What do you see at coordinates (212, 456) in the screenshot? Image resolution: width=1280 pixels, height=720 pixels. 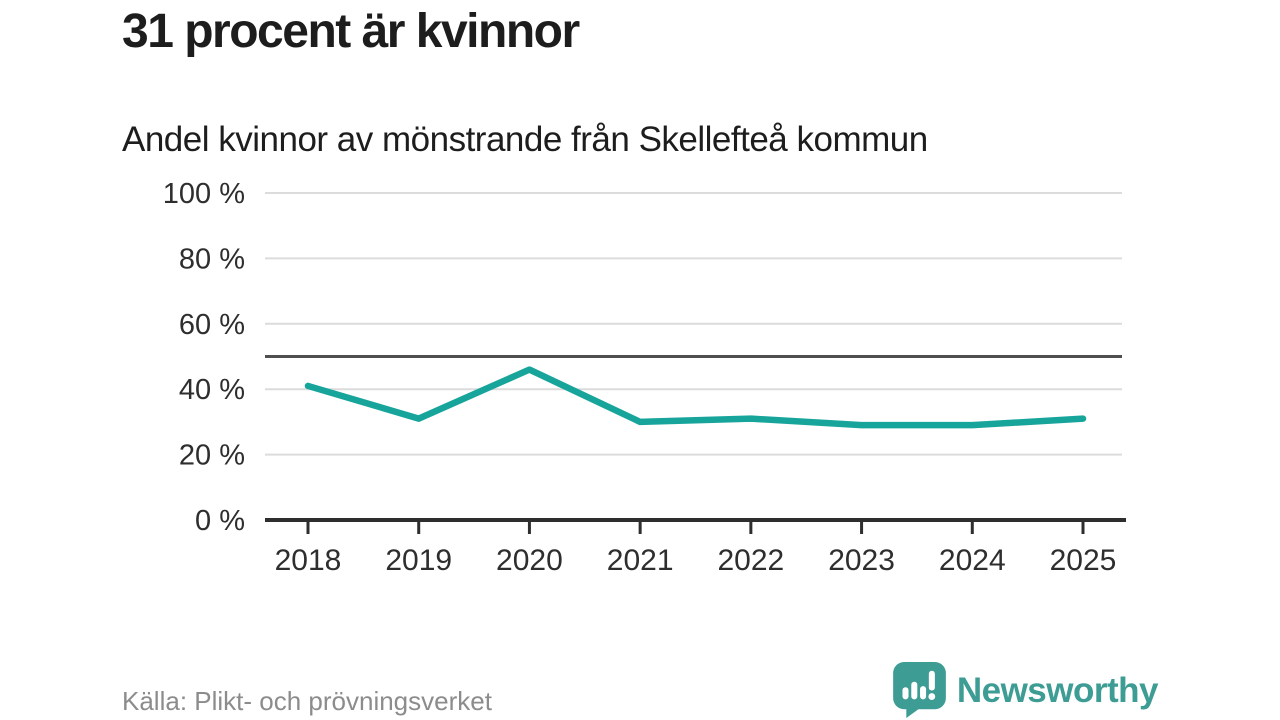 I see `y-tick-label: 20 %` at bounding box center [212, 456].